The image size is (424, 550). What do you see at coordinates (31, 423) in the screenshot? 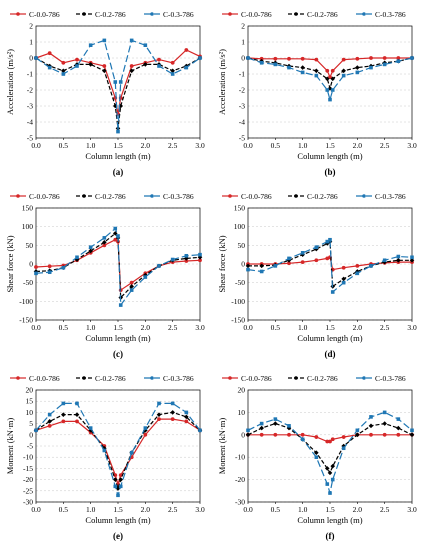
I see `y-tick-label: 5` at bounding box center [31, 423].